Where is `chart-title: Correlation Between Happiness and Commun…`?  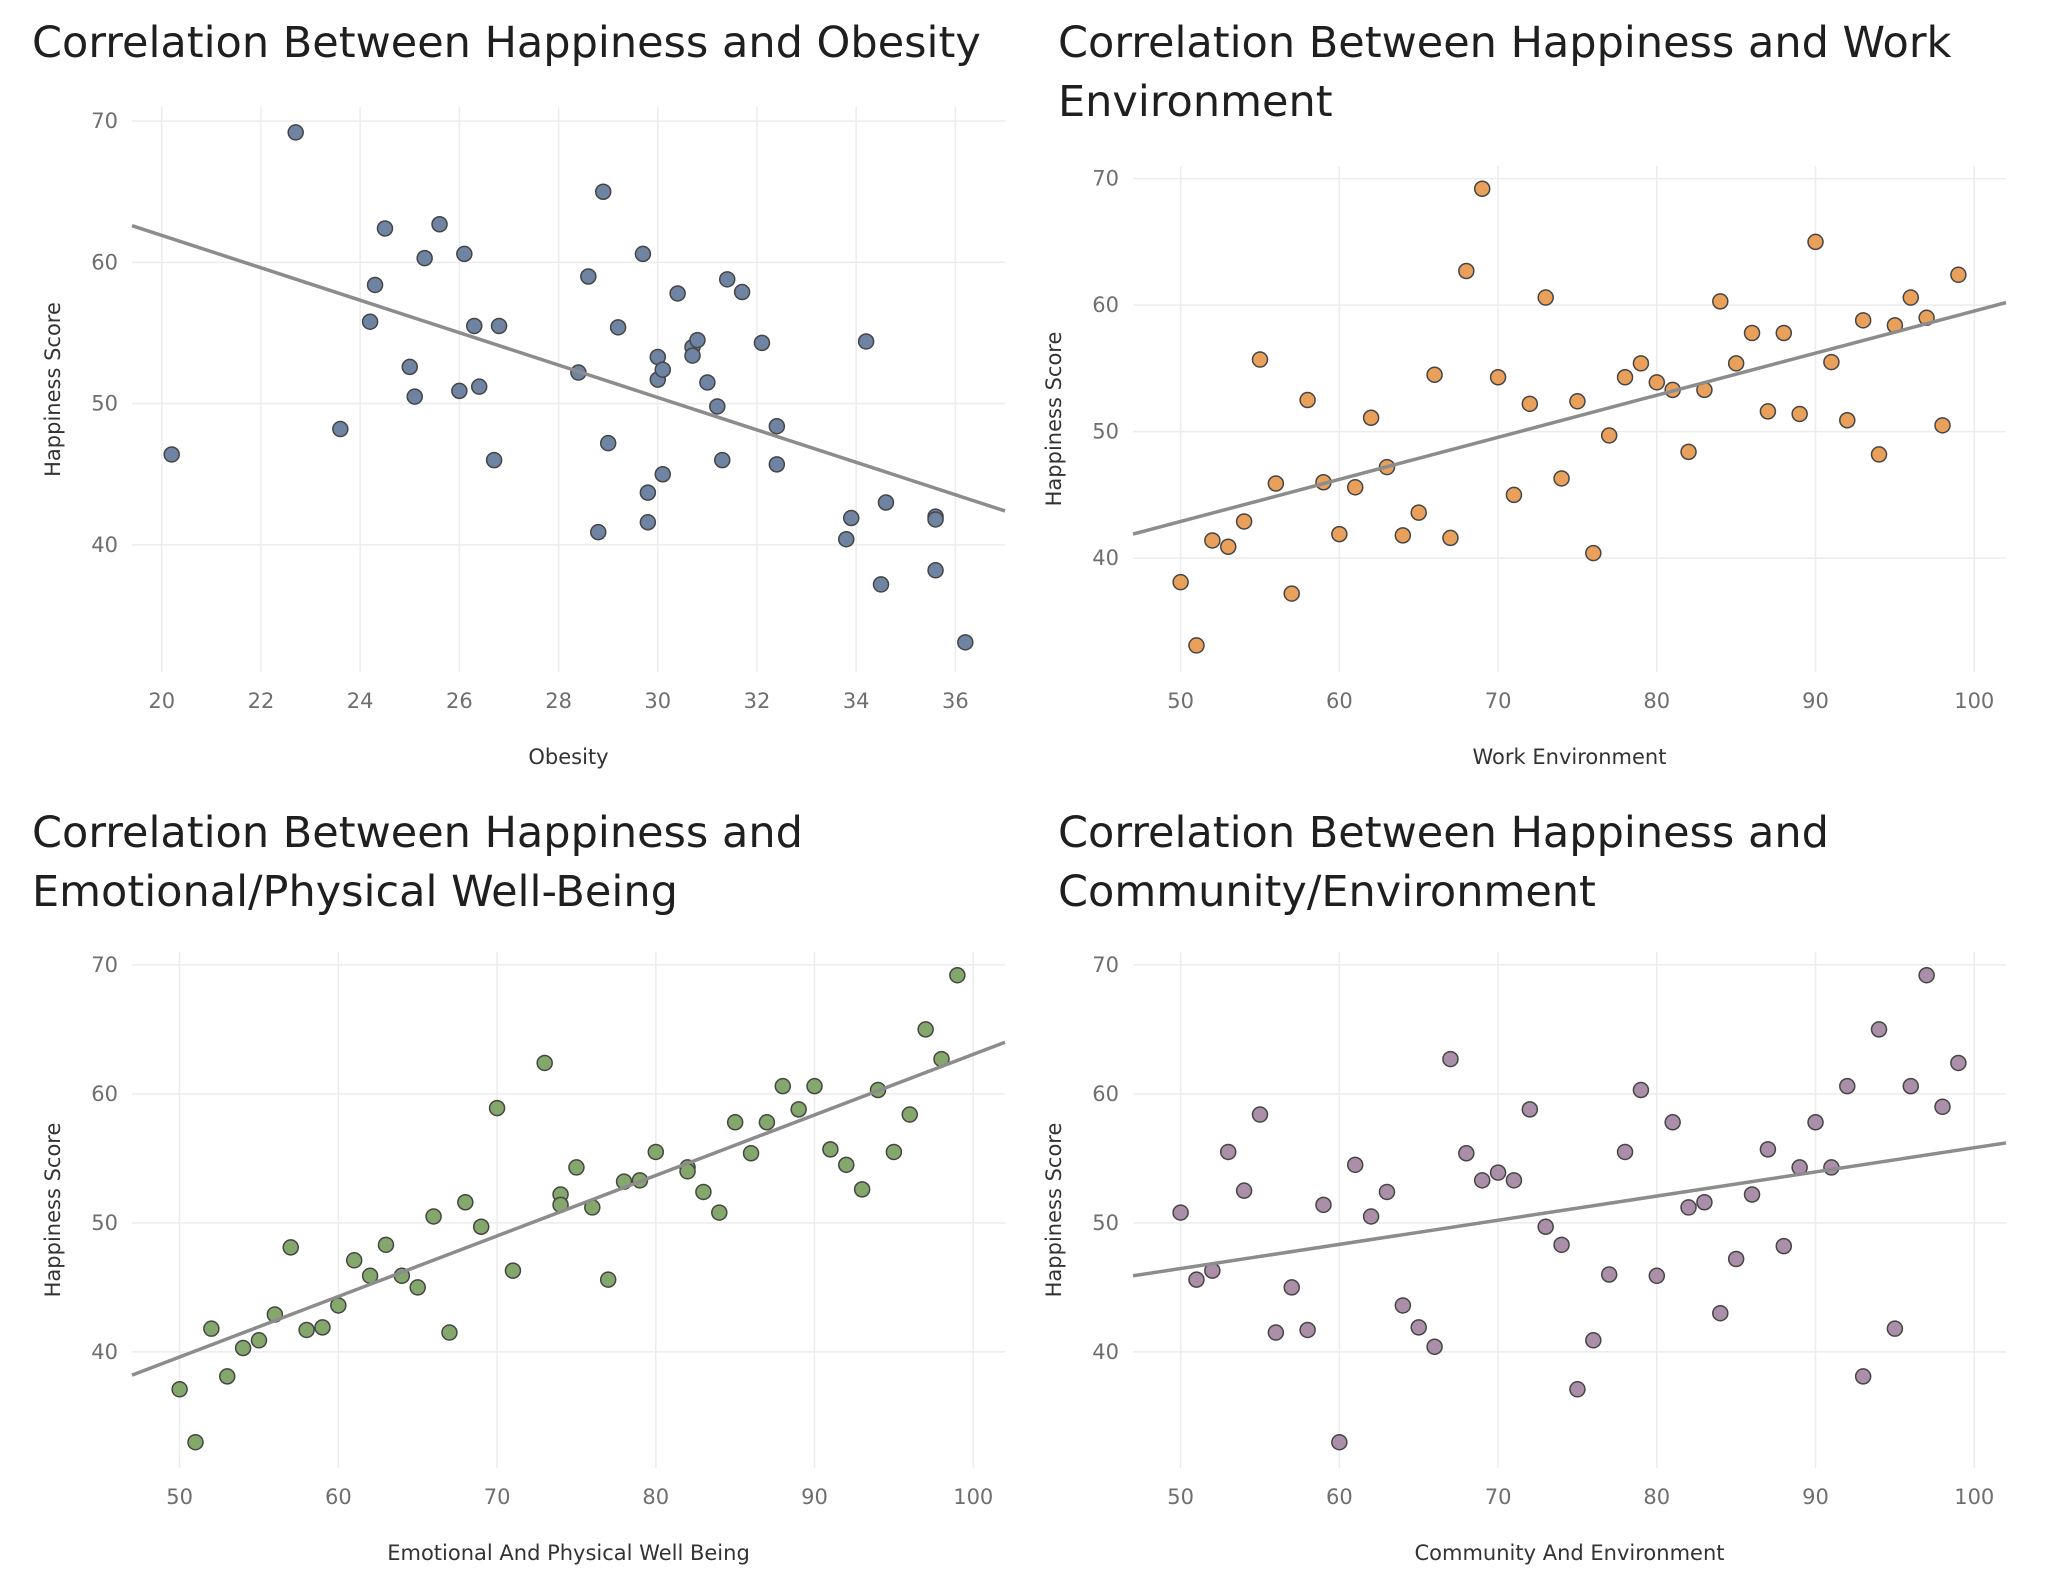 chart-title: Correlation Between Happiness and Commun… is located at coordinates (1443, 862).